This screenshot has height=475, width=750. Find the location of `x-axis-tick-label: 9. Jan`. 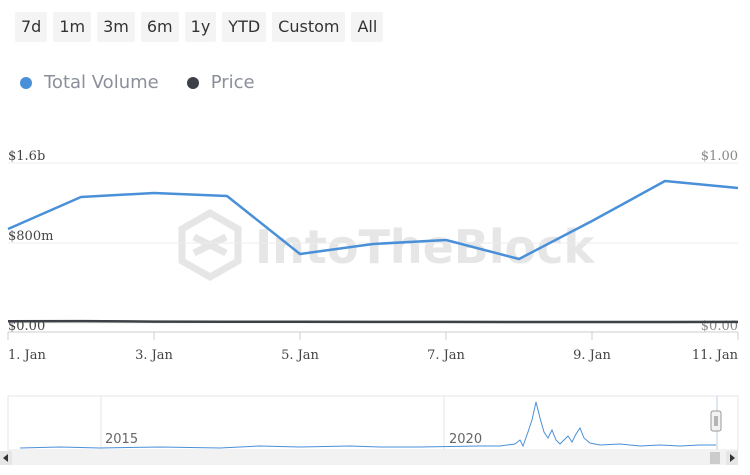

x-axis-tick-label: 9. Jan is located at coordinates (592, 355).